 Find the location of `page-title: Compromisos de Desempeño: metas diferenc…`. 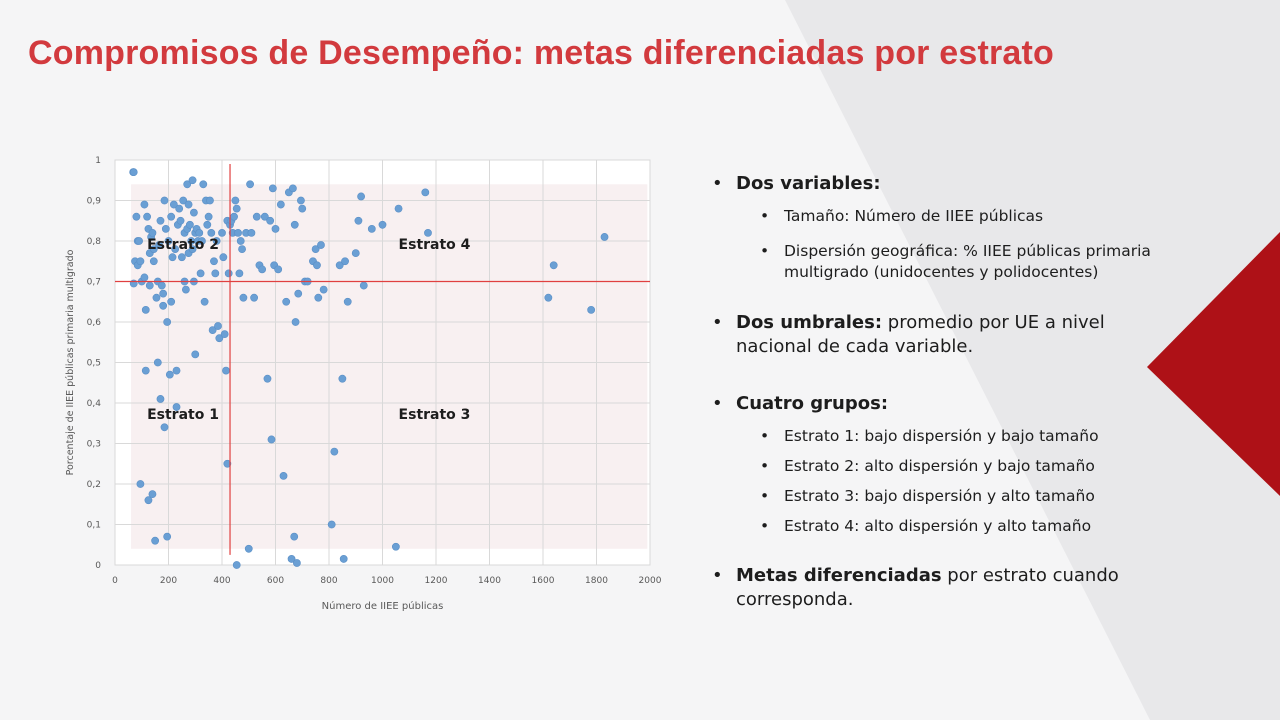

page-title: Compromisos de Desempeño: metas diferenc… is located at coordinates (541, 53).